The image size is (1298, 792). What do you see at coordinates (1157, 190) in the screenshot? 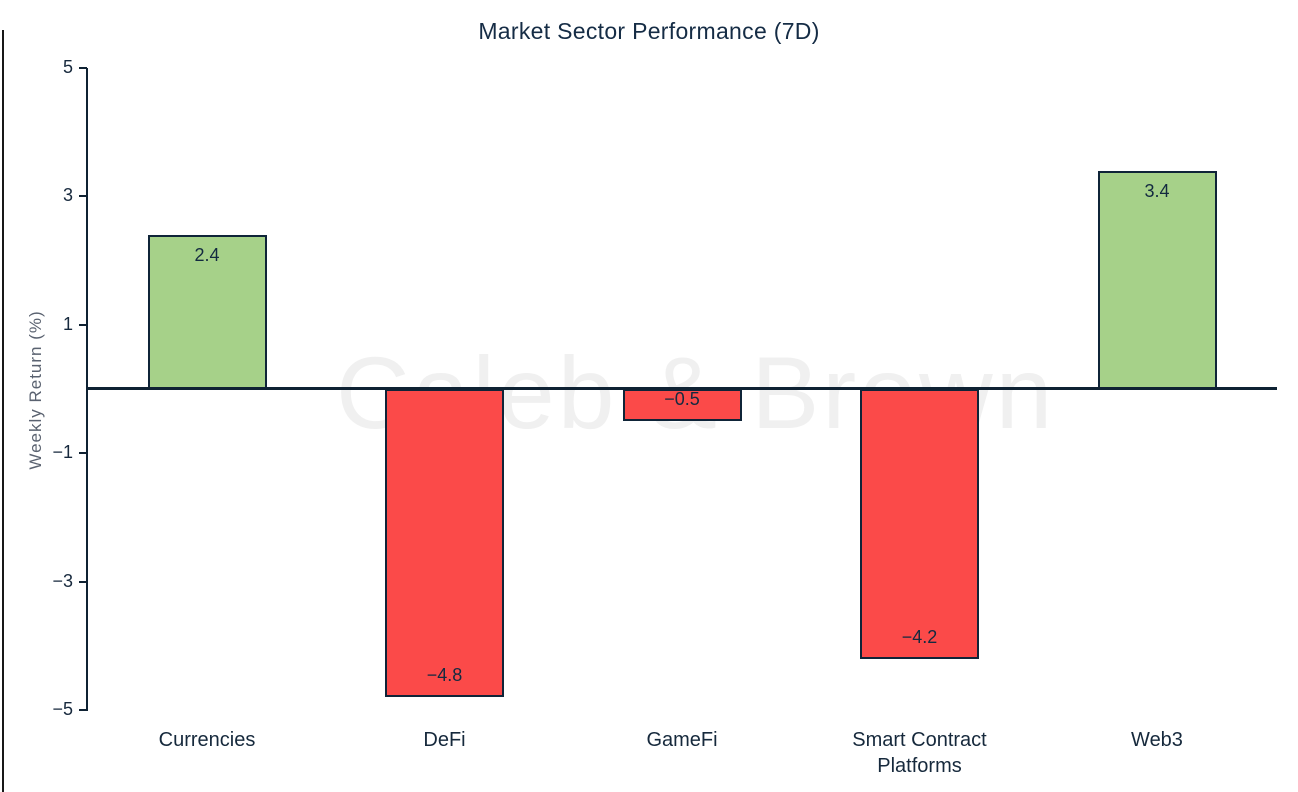
I see `bar-value-label: 3.4` at bounding box center [1157, 190].